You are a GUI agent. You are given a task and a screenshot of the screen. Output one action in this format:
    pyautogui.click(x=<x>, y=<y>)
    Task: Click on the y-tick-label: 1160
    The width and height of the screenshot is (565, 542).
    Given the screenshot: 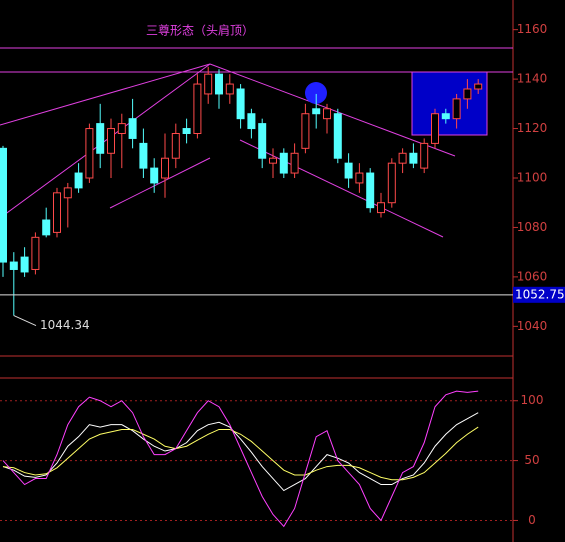 What is the action you would take?
    pyautogui.click(x=532, y=29)
    